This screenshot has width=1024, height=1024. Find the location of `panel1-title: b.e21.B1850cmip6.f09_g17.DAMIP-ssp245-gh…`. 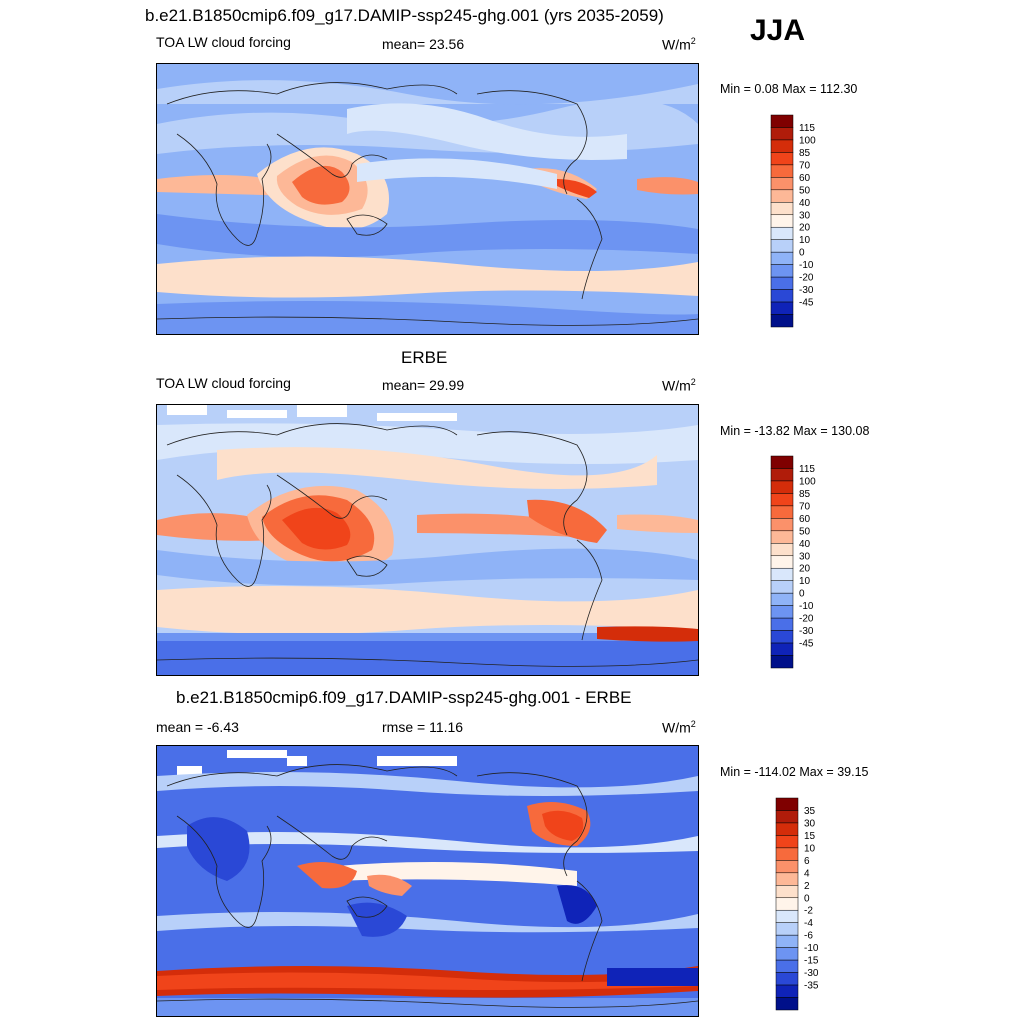

panel1-title: b.e21.B1850cmip6.f09_g17.DAMIP-ssp245-gh… is located at coordinates (404, 15).